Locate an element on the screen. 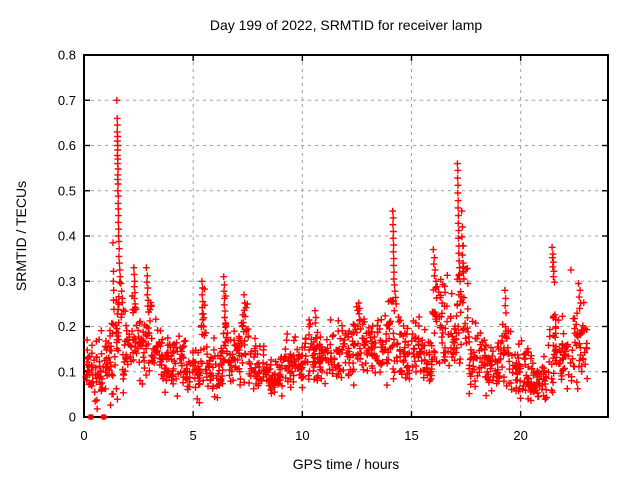 The image size is (640, 480). y-tick-label: 0.4 is located at coordinates (67, 236).